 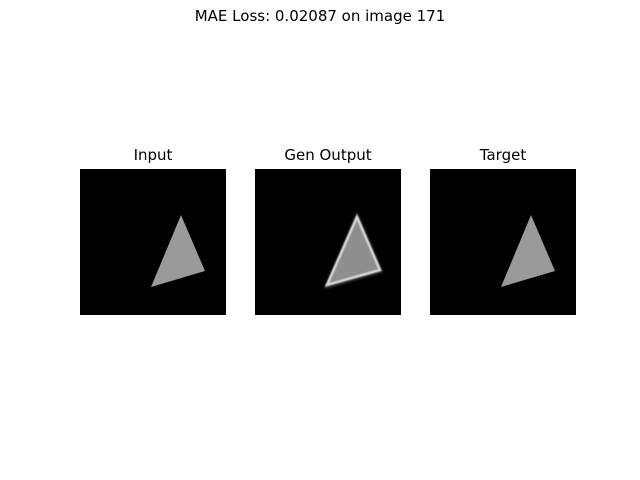 I want to click on input-triangle-image, so click(x=153, y=242).